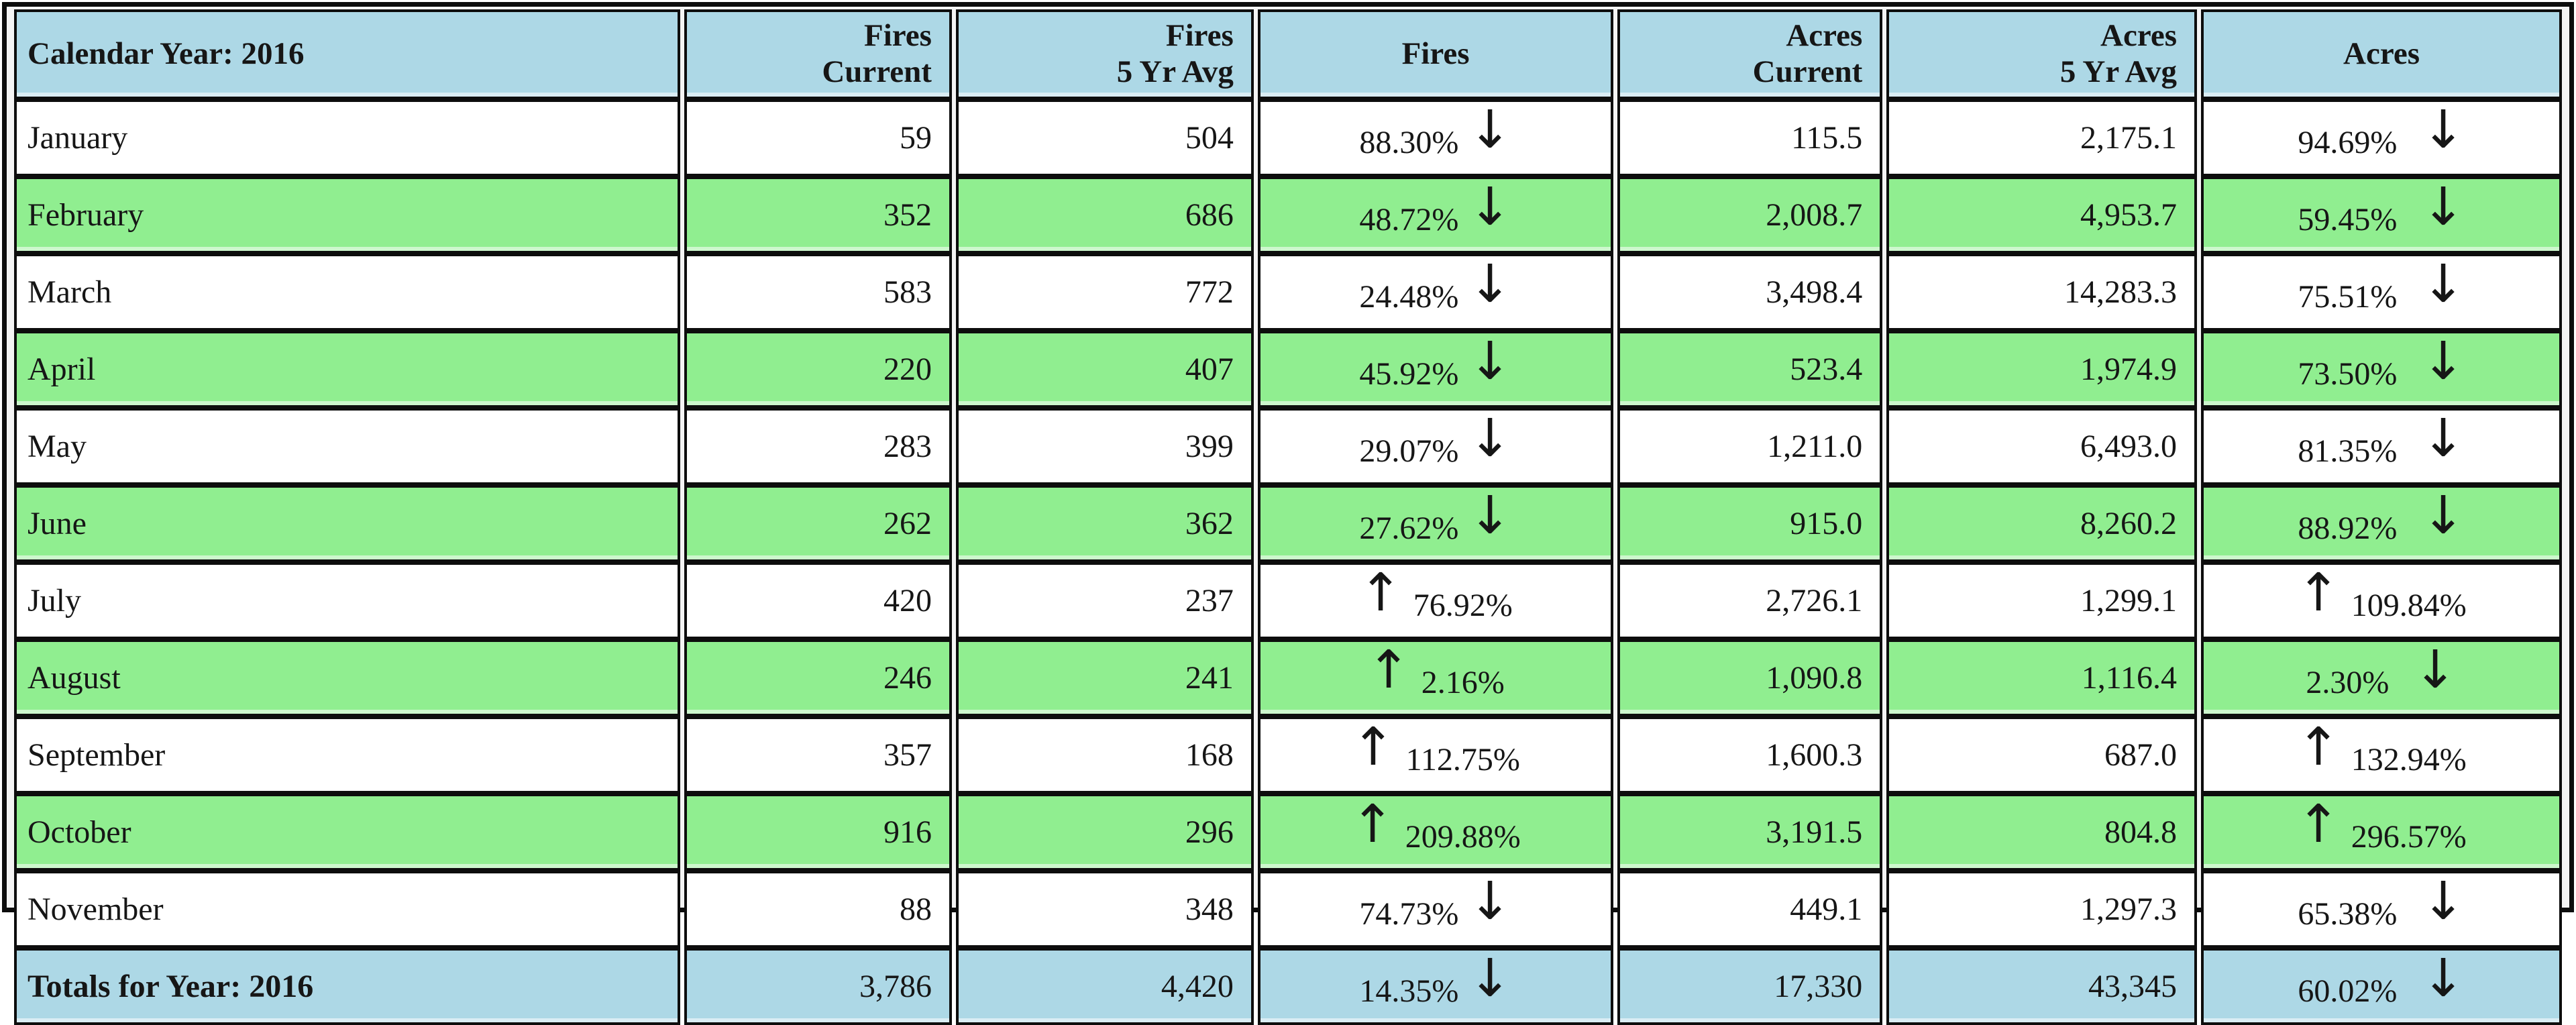 The image size is (2576, 1025). Describe the element at coordinates (2041, 677) in the screenshot. I see `acres-5yr-avg-cell: 1,116.4` at that location.